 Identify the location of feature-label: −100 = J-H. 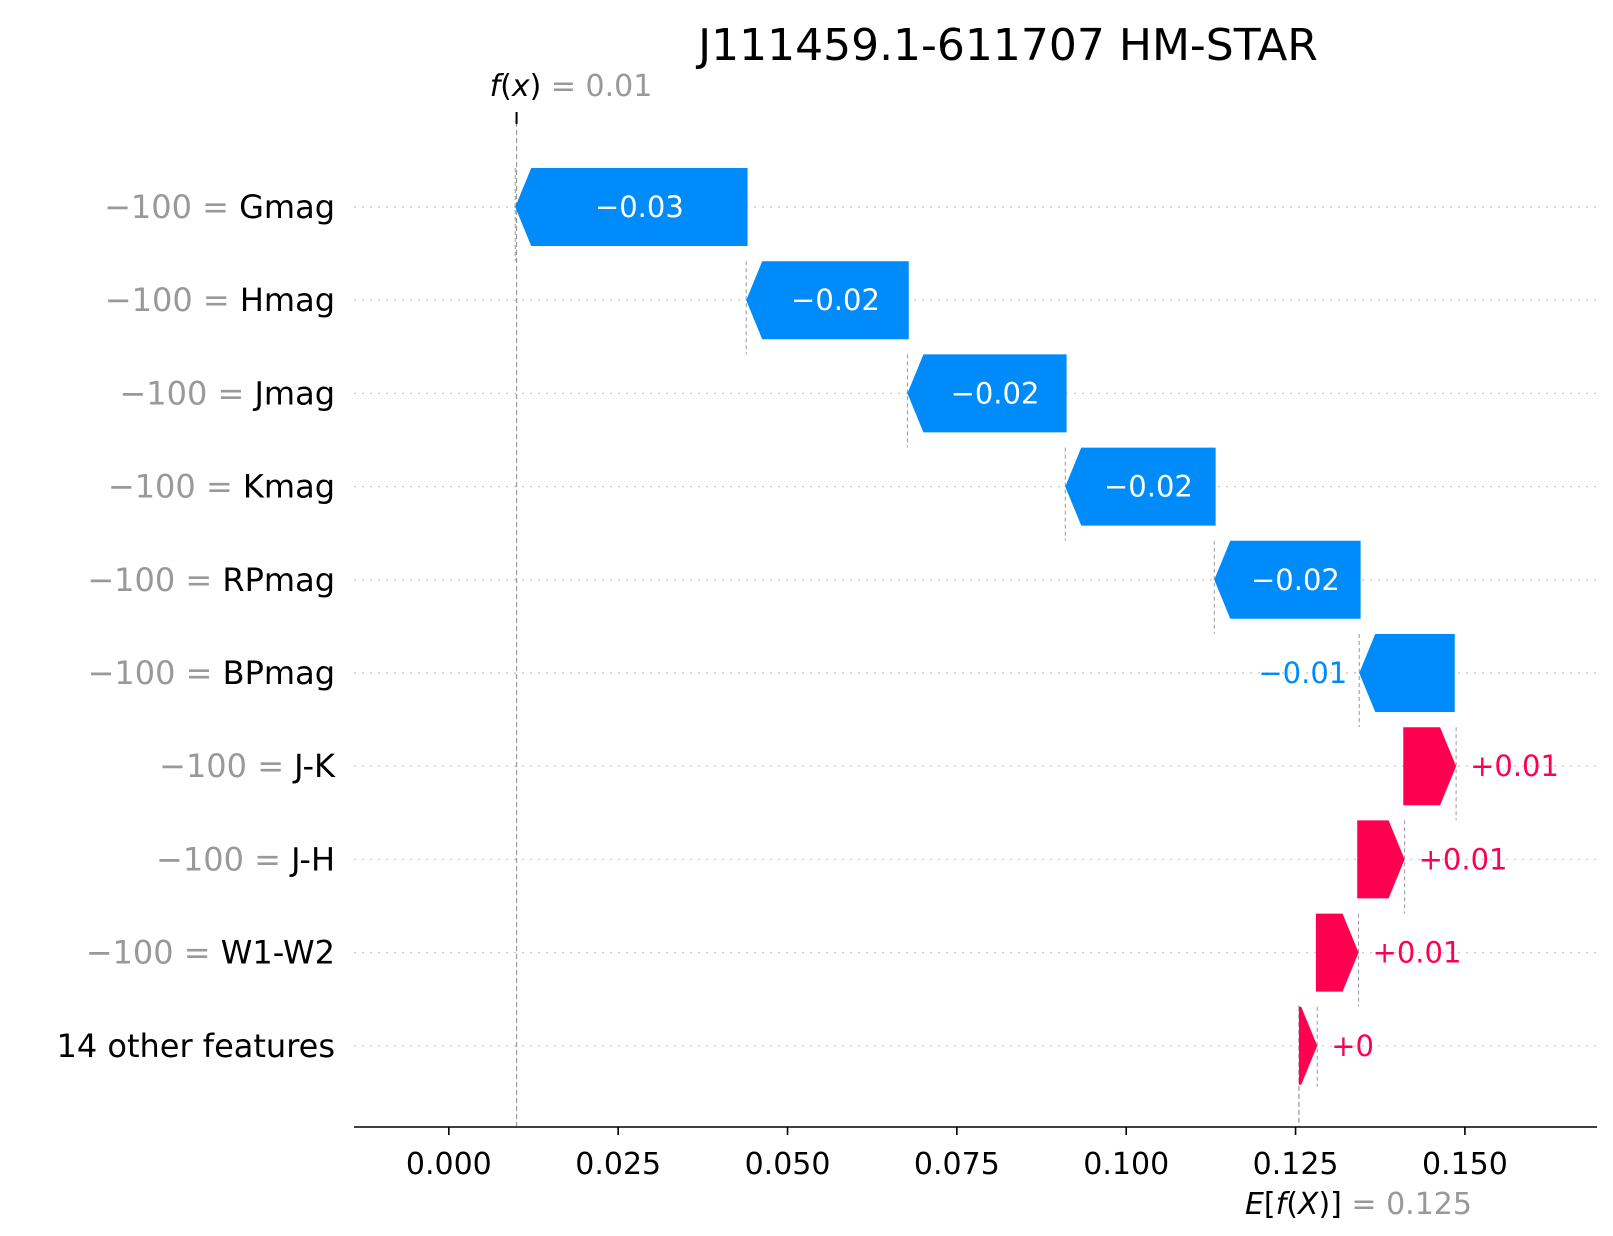
(245, 859).